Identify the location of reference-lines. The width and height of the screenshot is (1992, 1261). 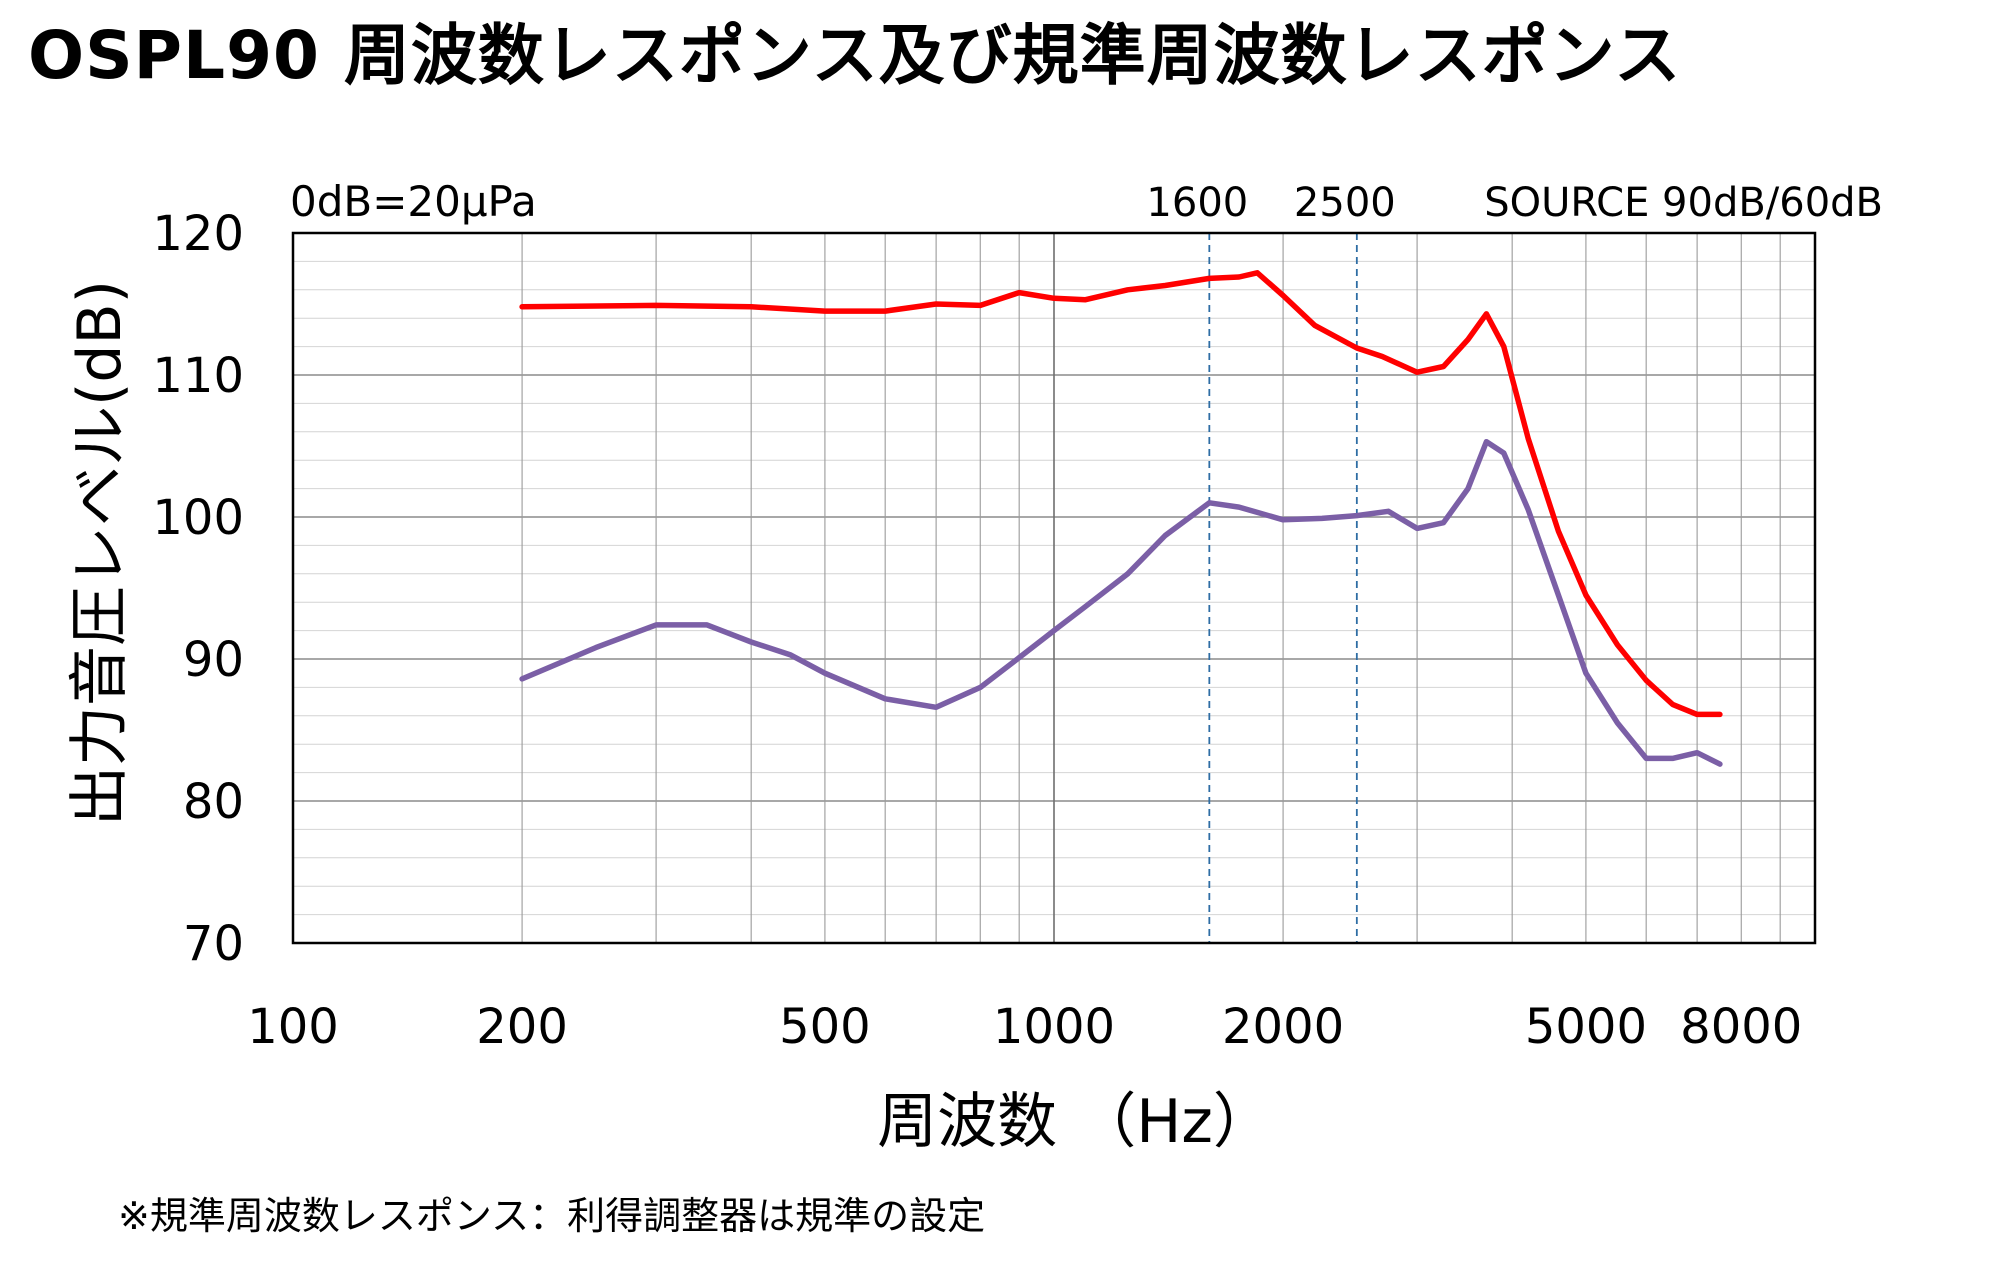
(1283, 588).